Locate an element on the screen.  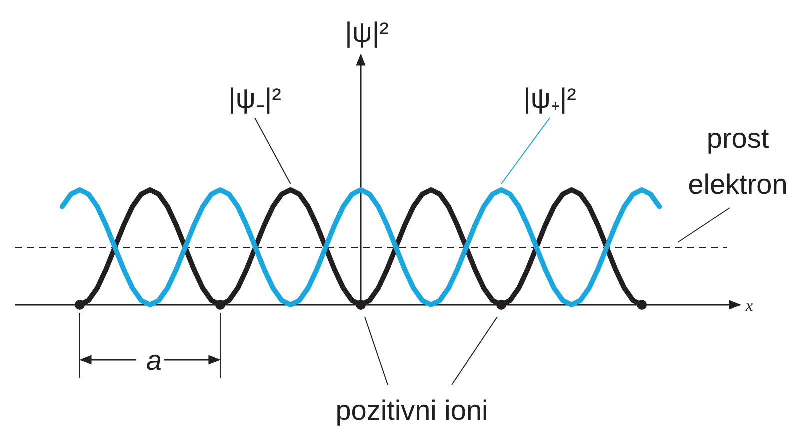
text: |ψ₋|² is located at coordinates (255, 98).